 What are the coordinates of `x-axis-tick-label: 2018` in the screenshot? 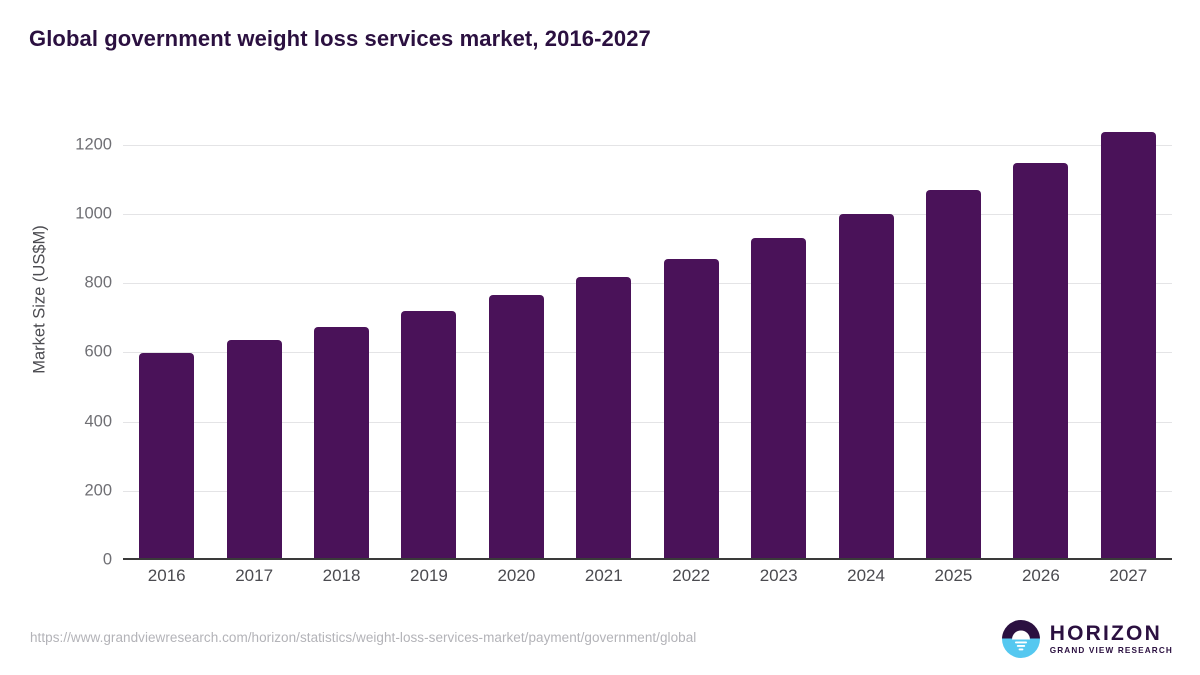 It's located at (341, 575).